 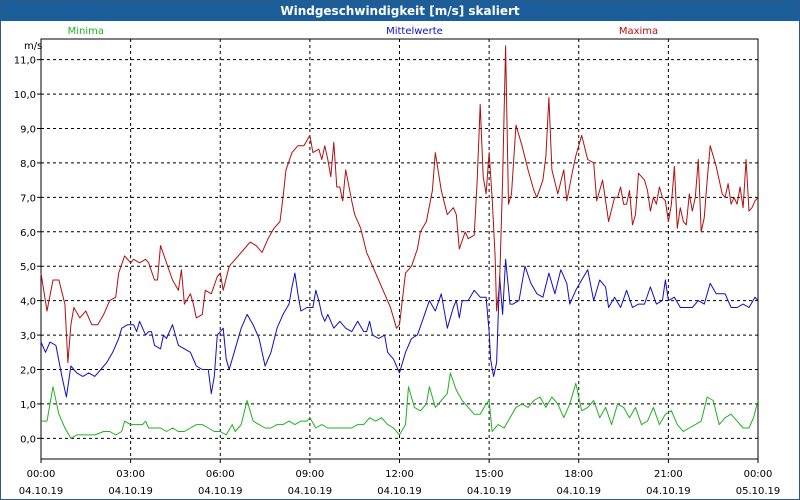 I want to click on y-tick-label: 9,0, so click(x=28, y=130).